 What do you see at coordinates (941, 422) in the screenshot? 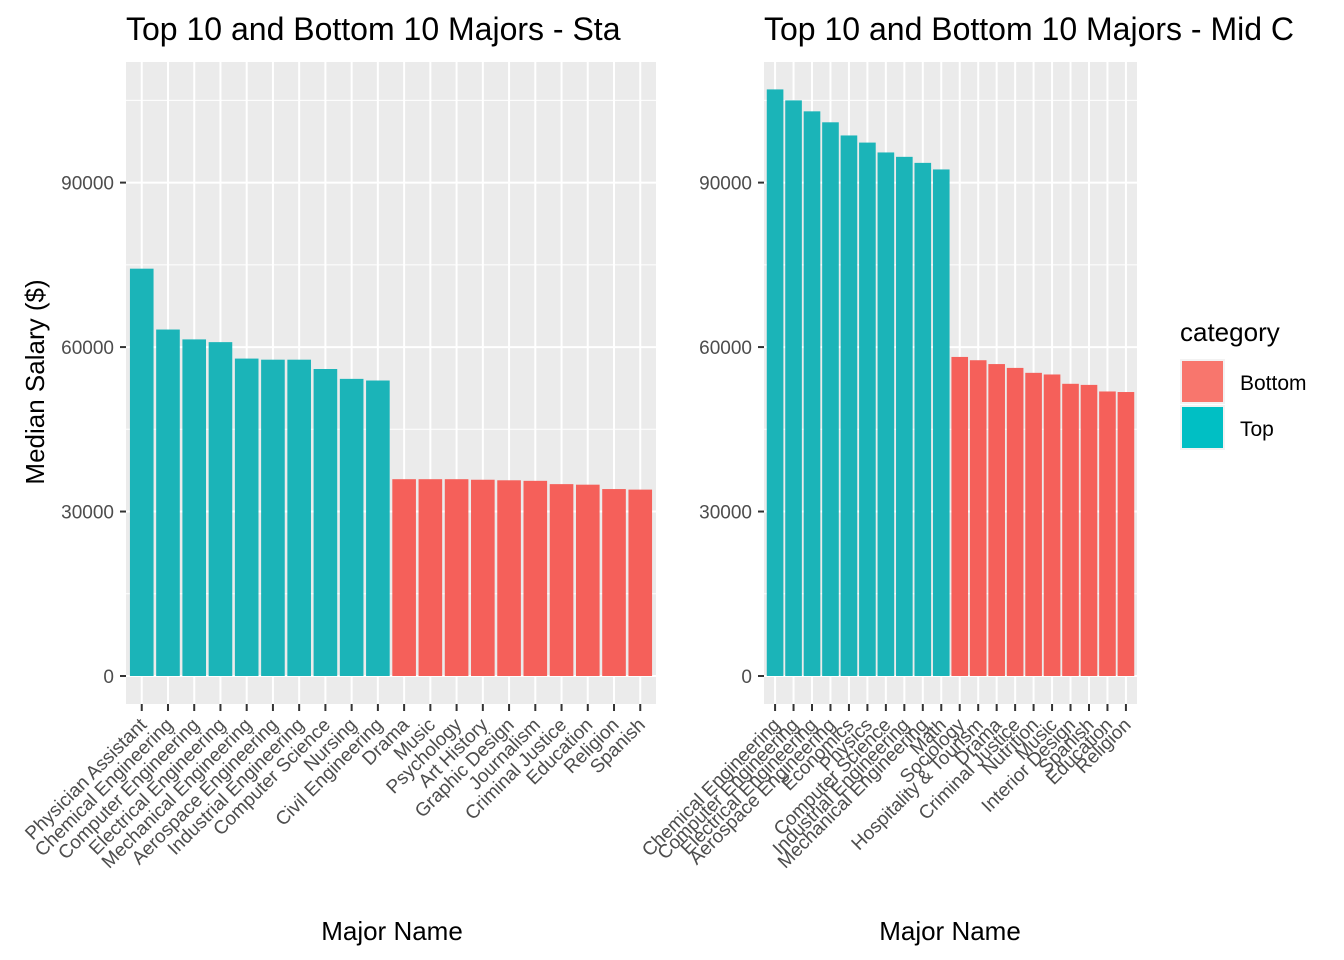
I see `bar-math` at bounding box center [941, 422].